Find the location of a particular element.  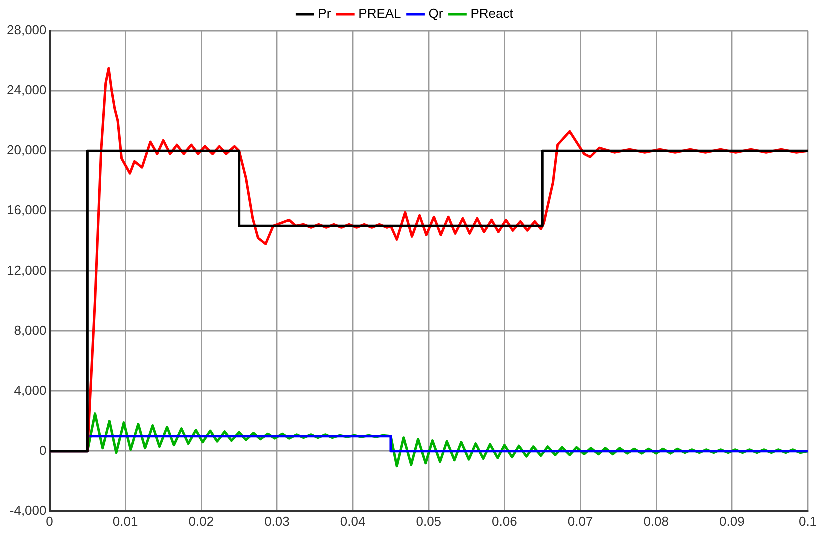

x-tick-label: 0.03 is located at coordinates (277, 521).